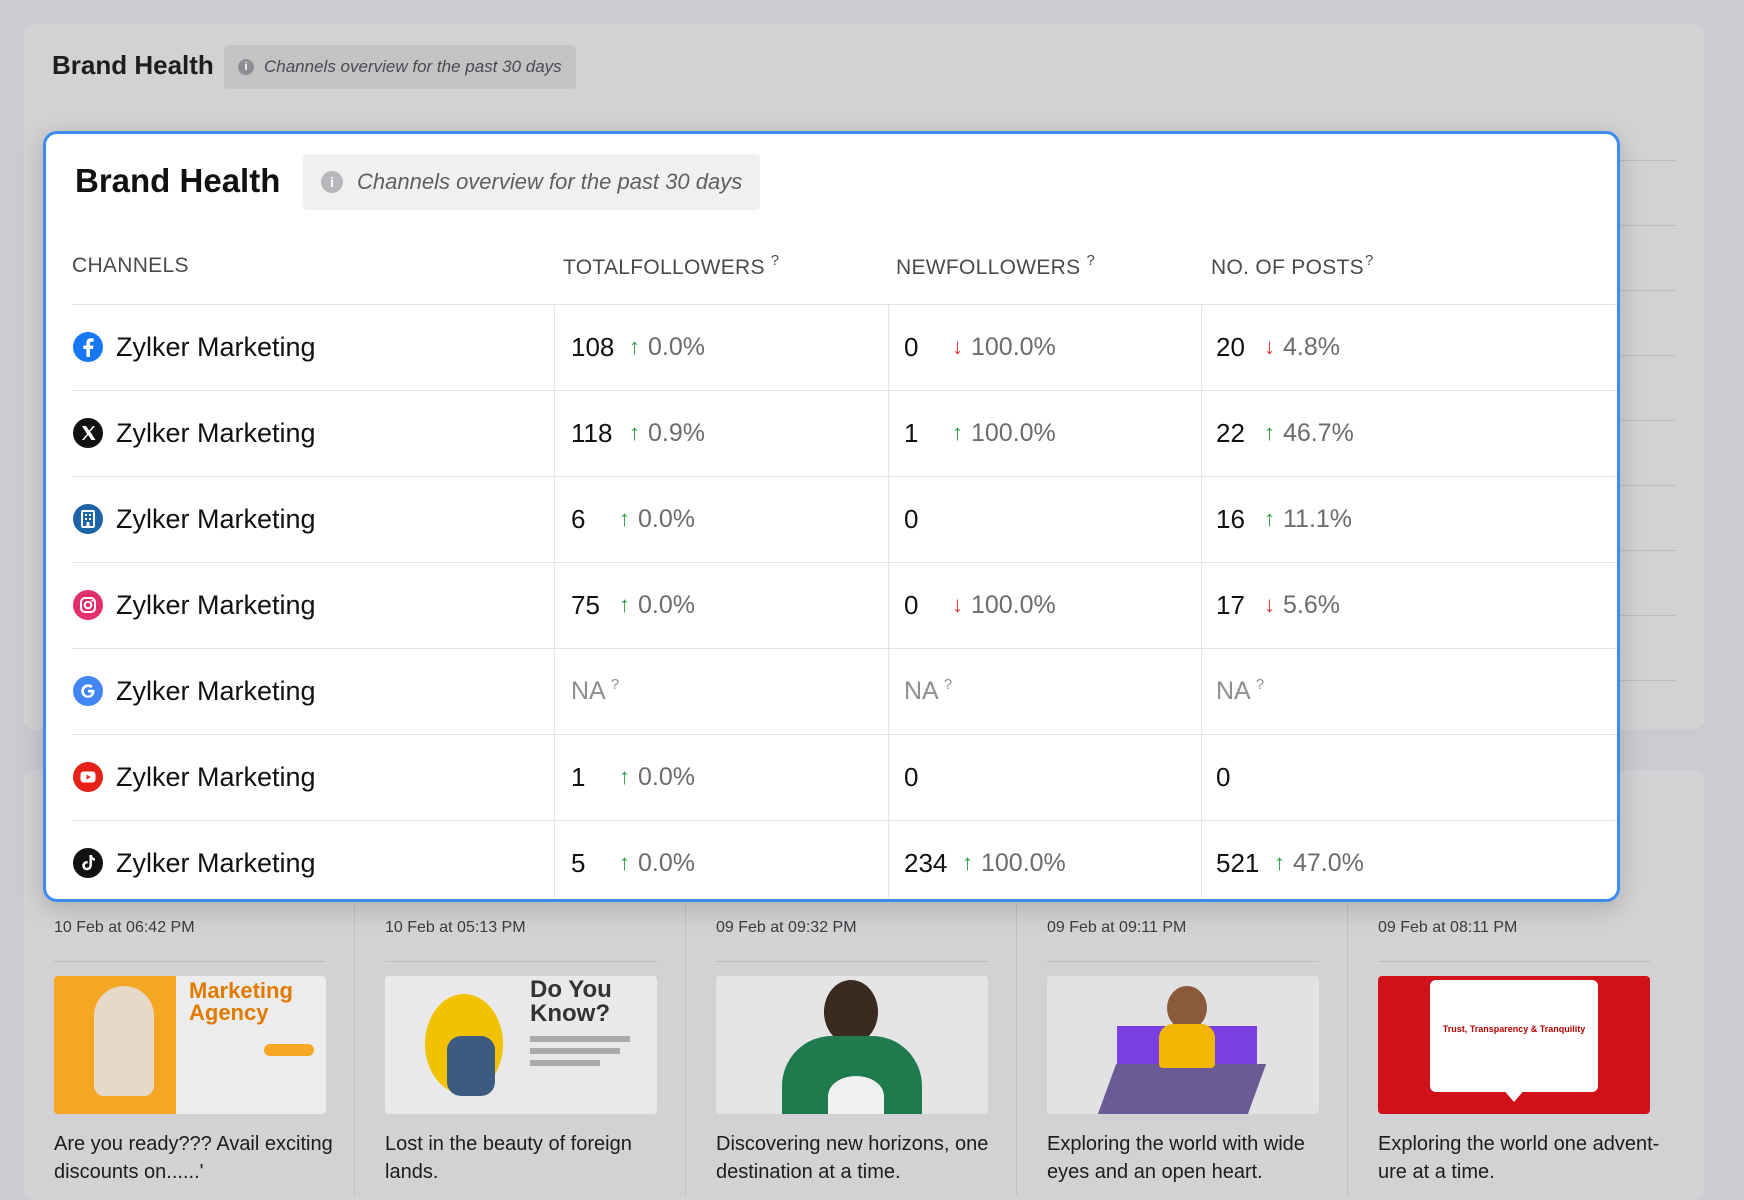 Image resolution: width=1744 pixels, height=1200 pixels. What do you see at coordinates (190, 1045) in the screenshot?
I see `post-thumbnail: Marketing Agency` at bounding box center [190, 1045].